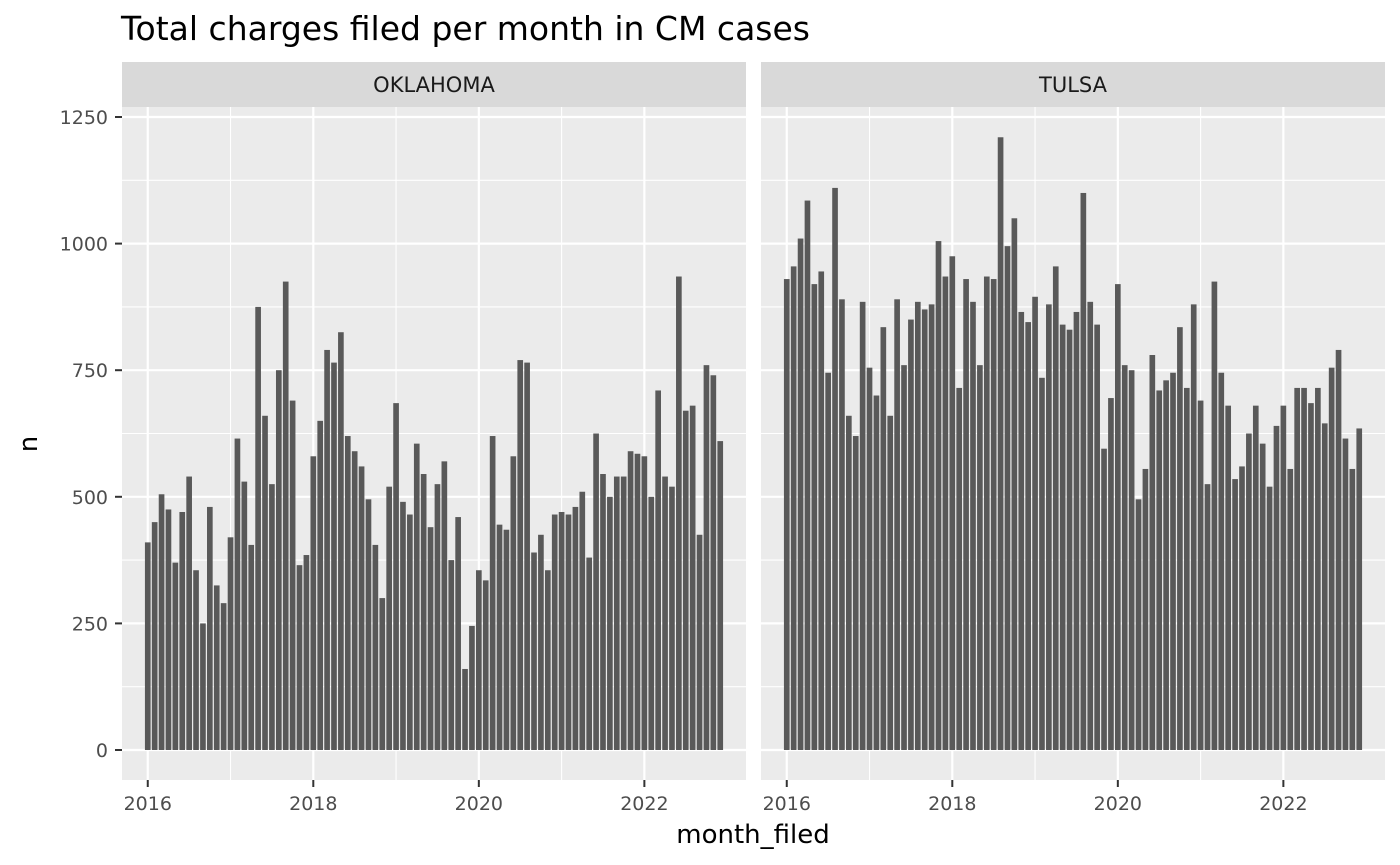  What do you see at coordinates (91, 434) in the screenshot?
I see `y-axis: 0 250 500 750 1000 1250` at bounding box center [91, 434].